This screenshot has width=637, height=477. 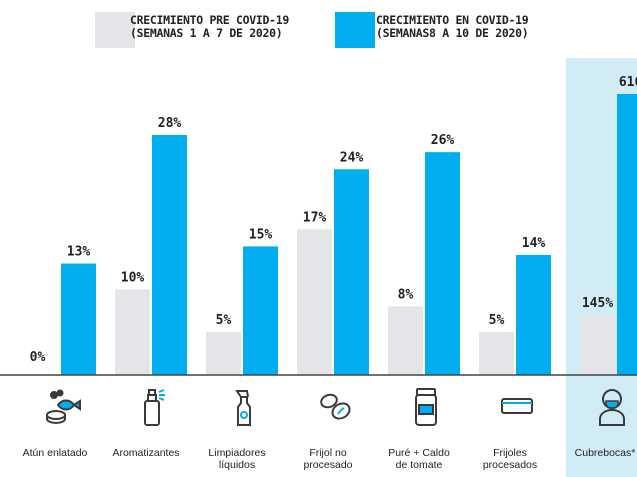 What do you see at coordinates (612, 407) in the screenshot?
I see `face-mask-person-icon` at bounding box center [612, 407].